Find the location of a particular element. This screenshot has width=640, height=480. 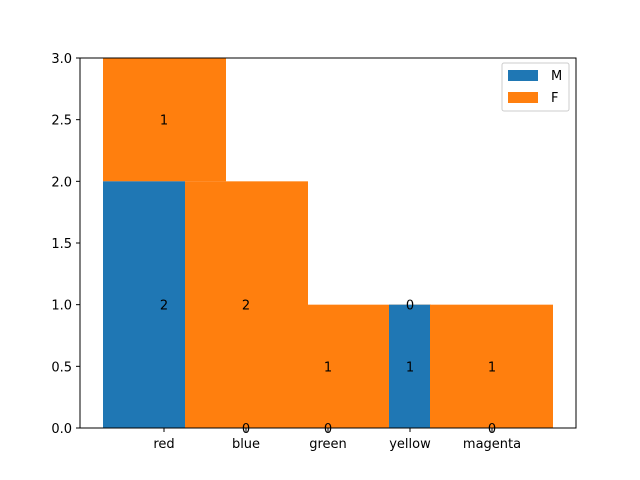

bar-f-blue is located at coordinates (246, 304).